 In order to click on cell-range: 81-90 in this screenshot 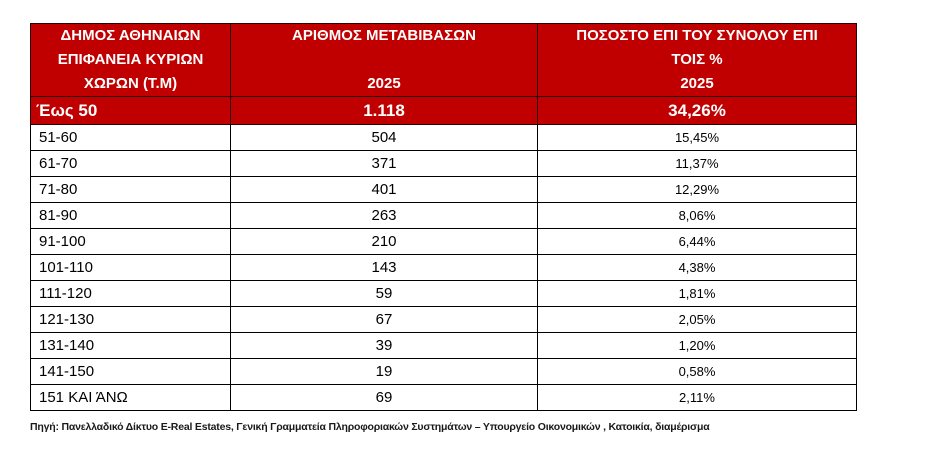, I will do `click(130, 215)`.